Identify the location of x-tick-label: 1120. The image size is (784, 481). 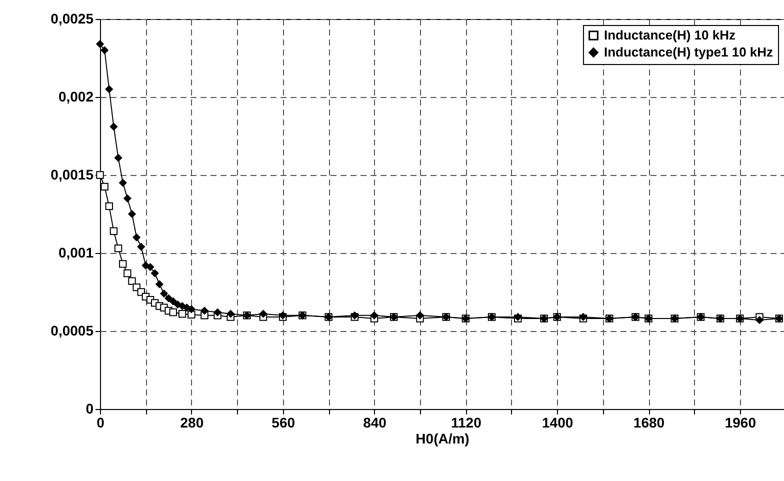
(466, 422).